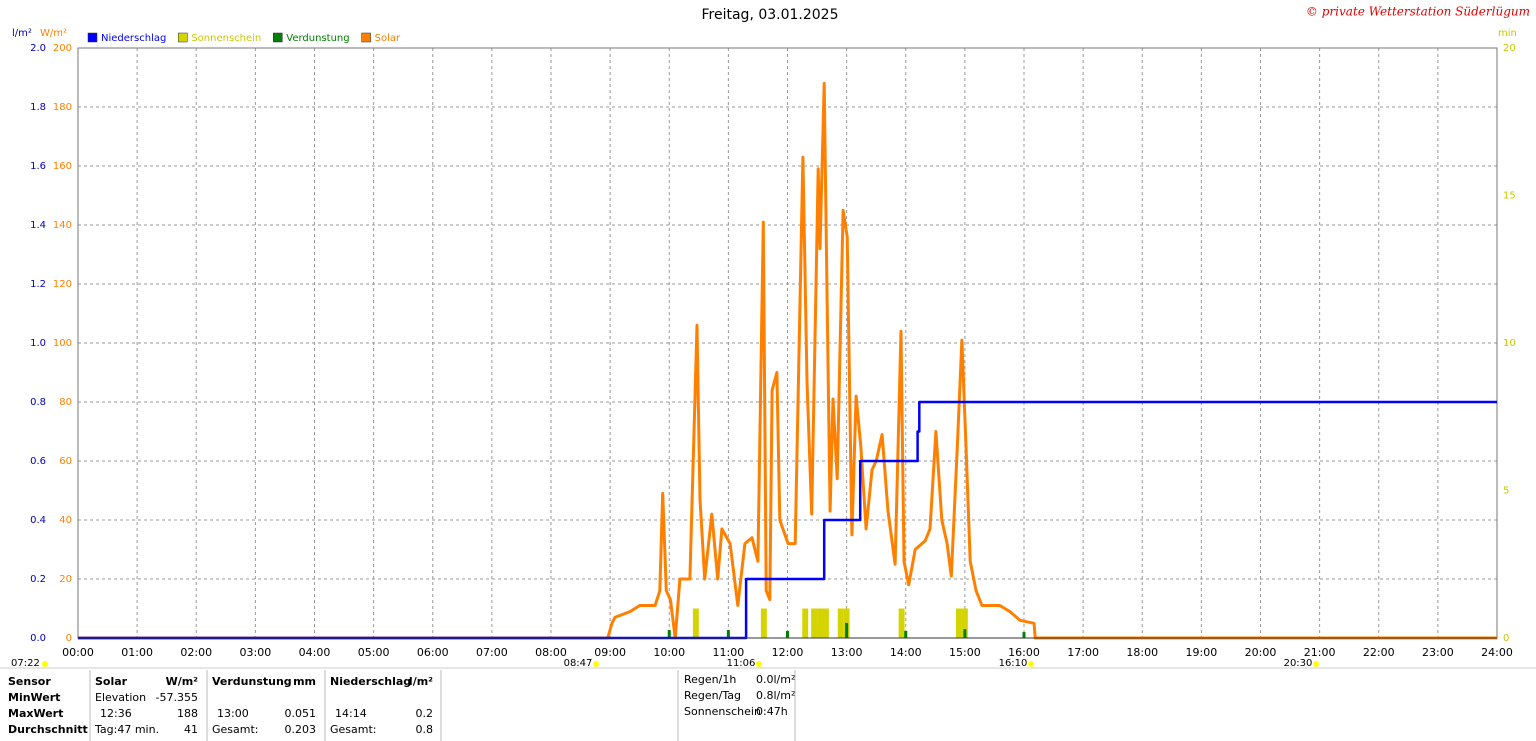 The height and width of the screenshot is (741, 1536). I want to click on x-tick-label: 06:00, so click(433, 652).